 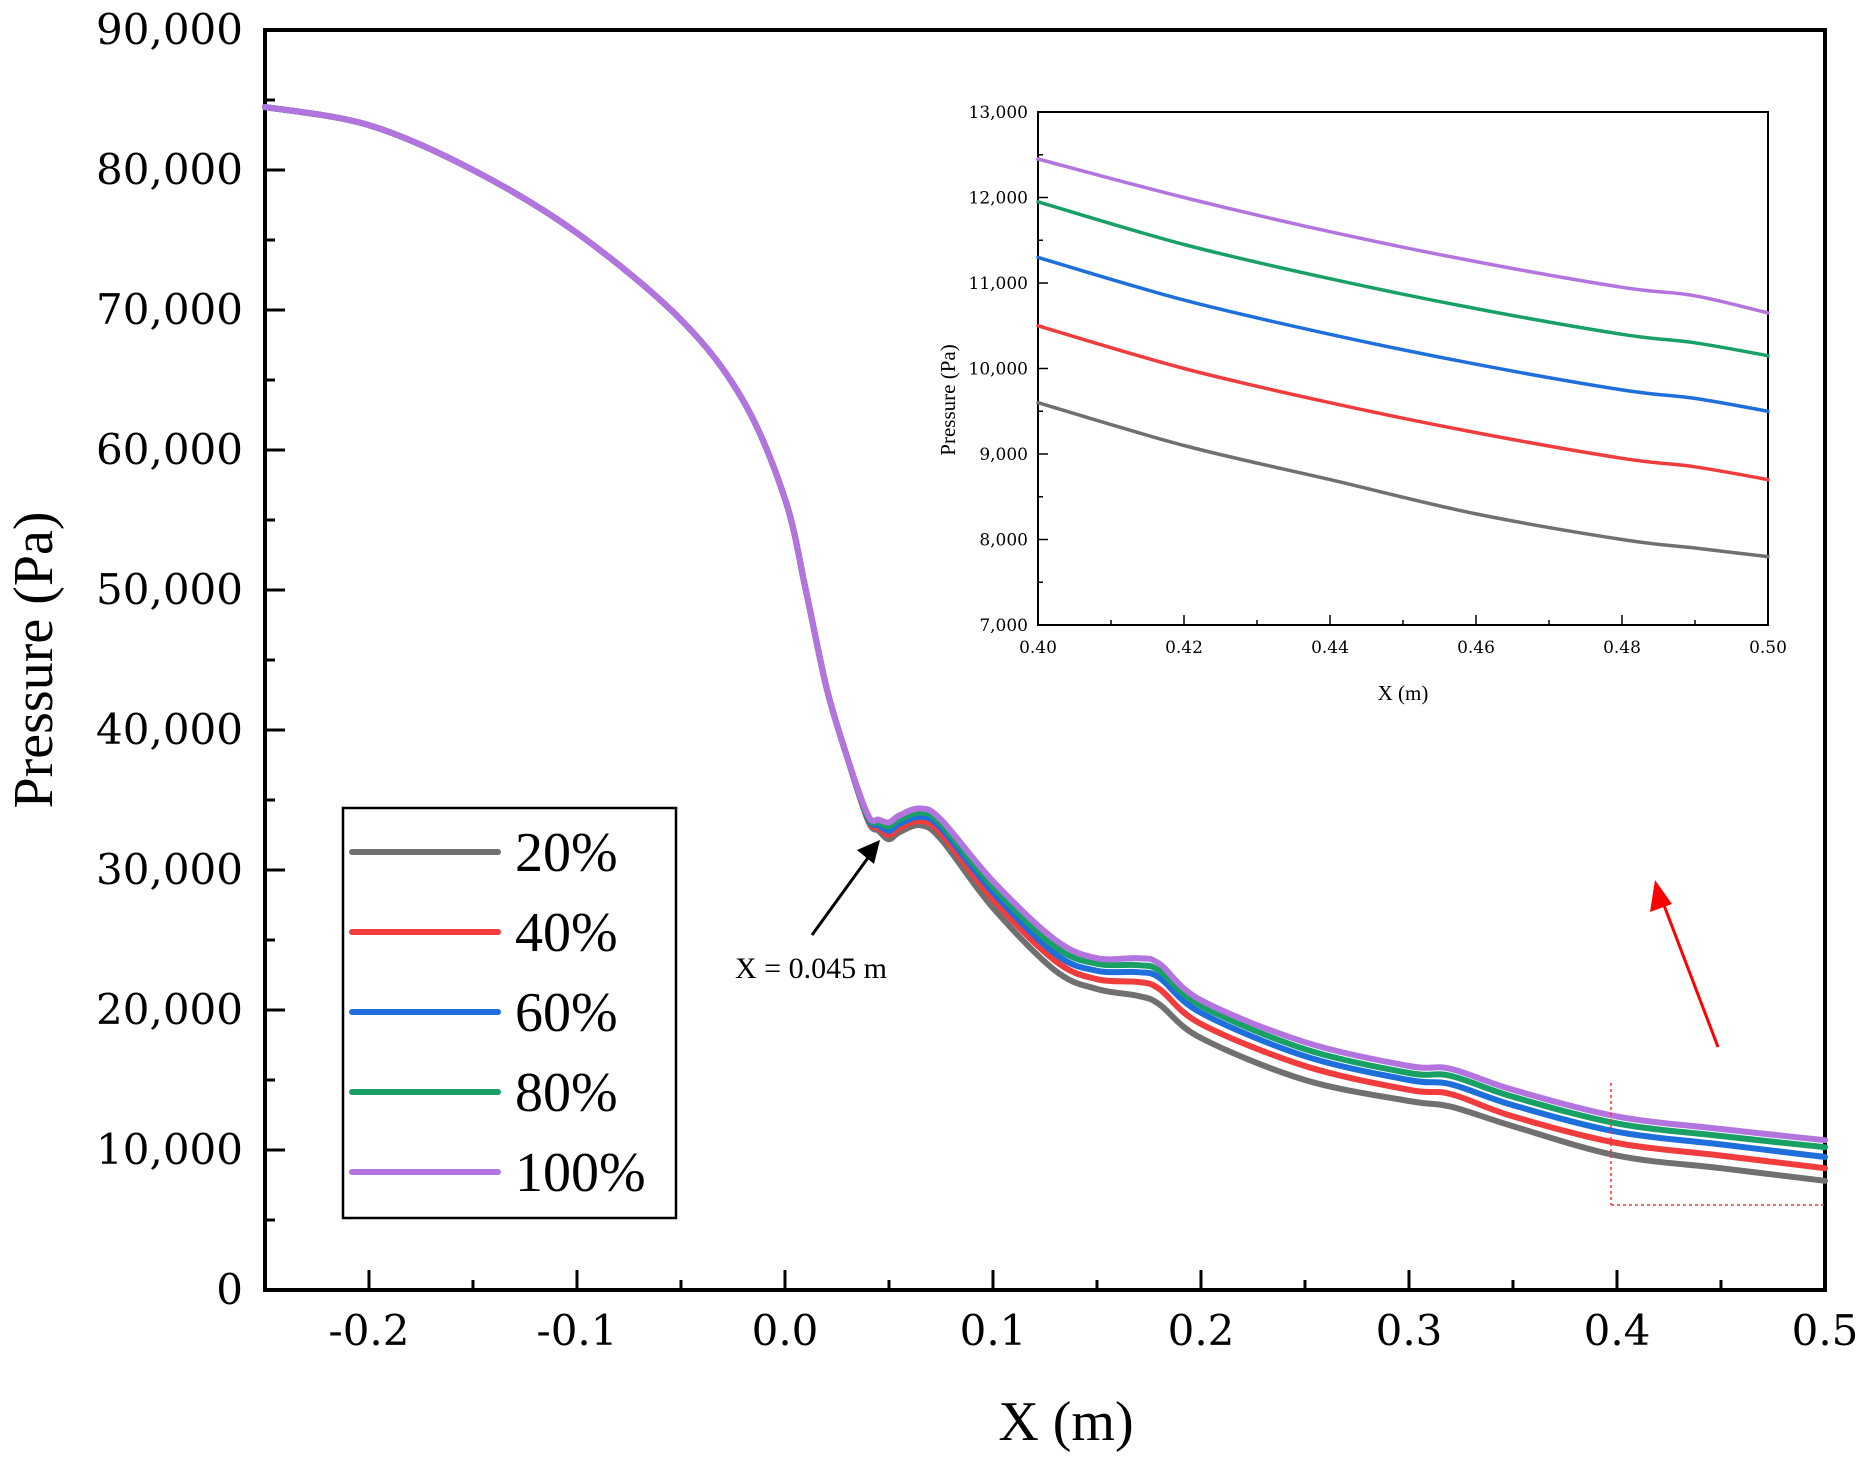 I want to click on inset-y-tick-label: 9,000, so click(x=1003, y=455).